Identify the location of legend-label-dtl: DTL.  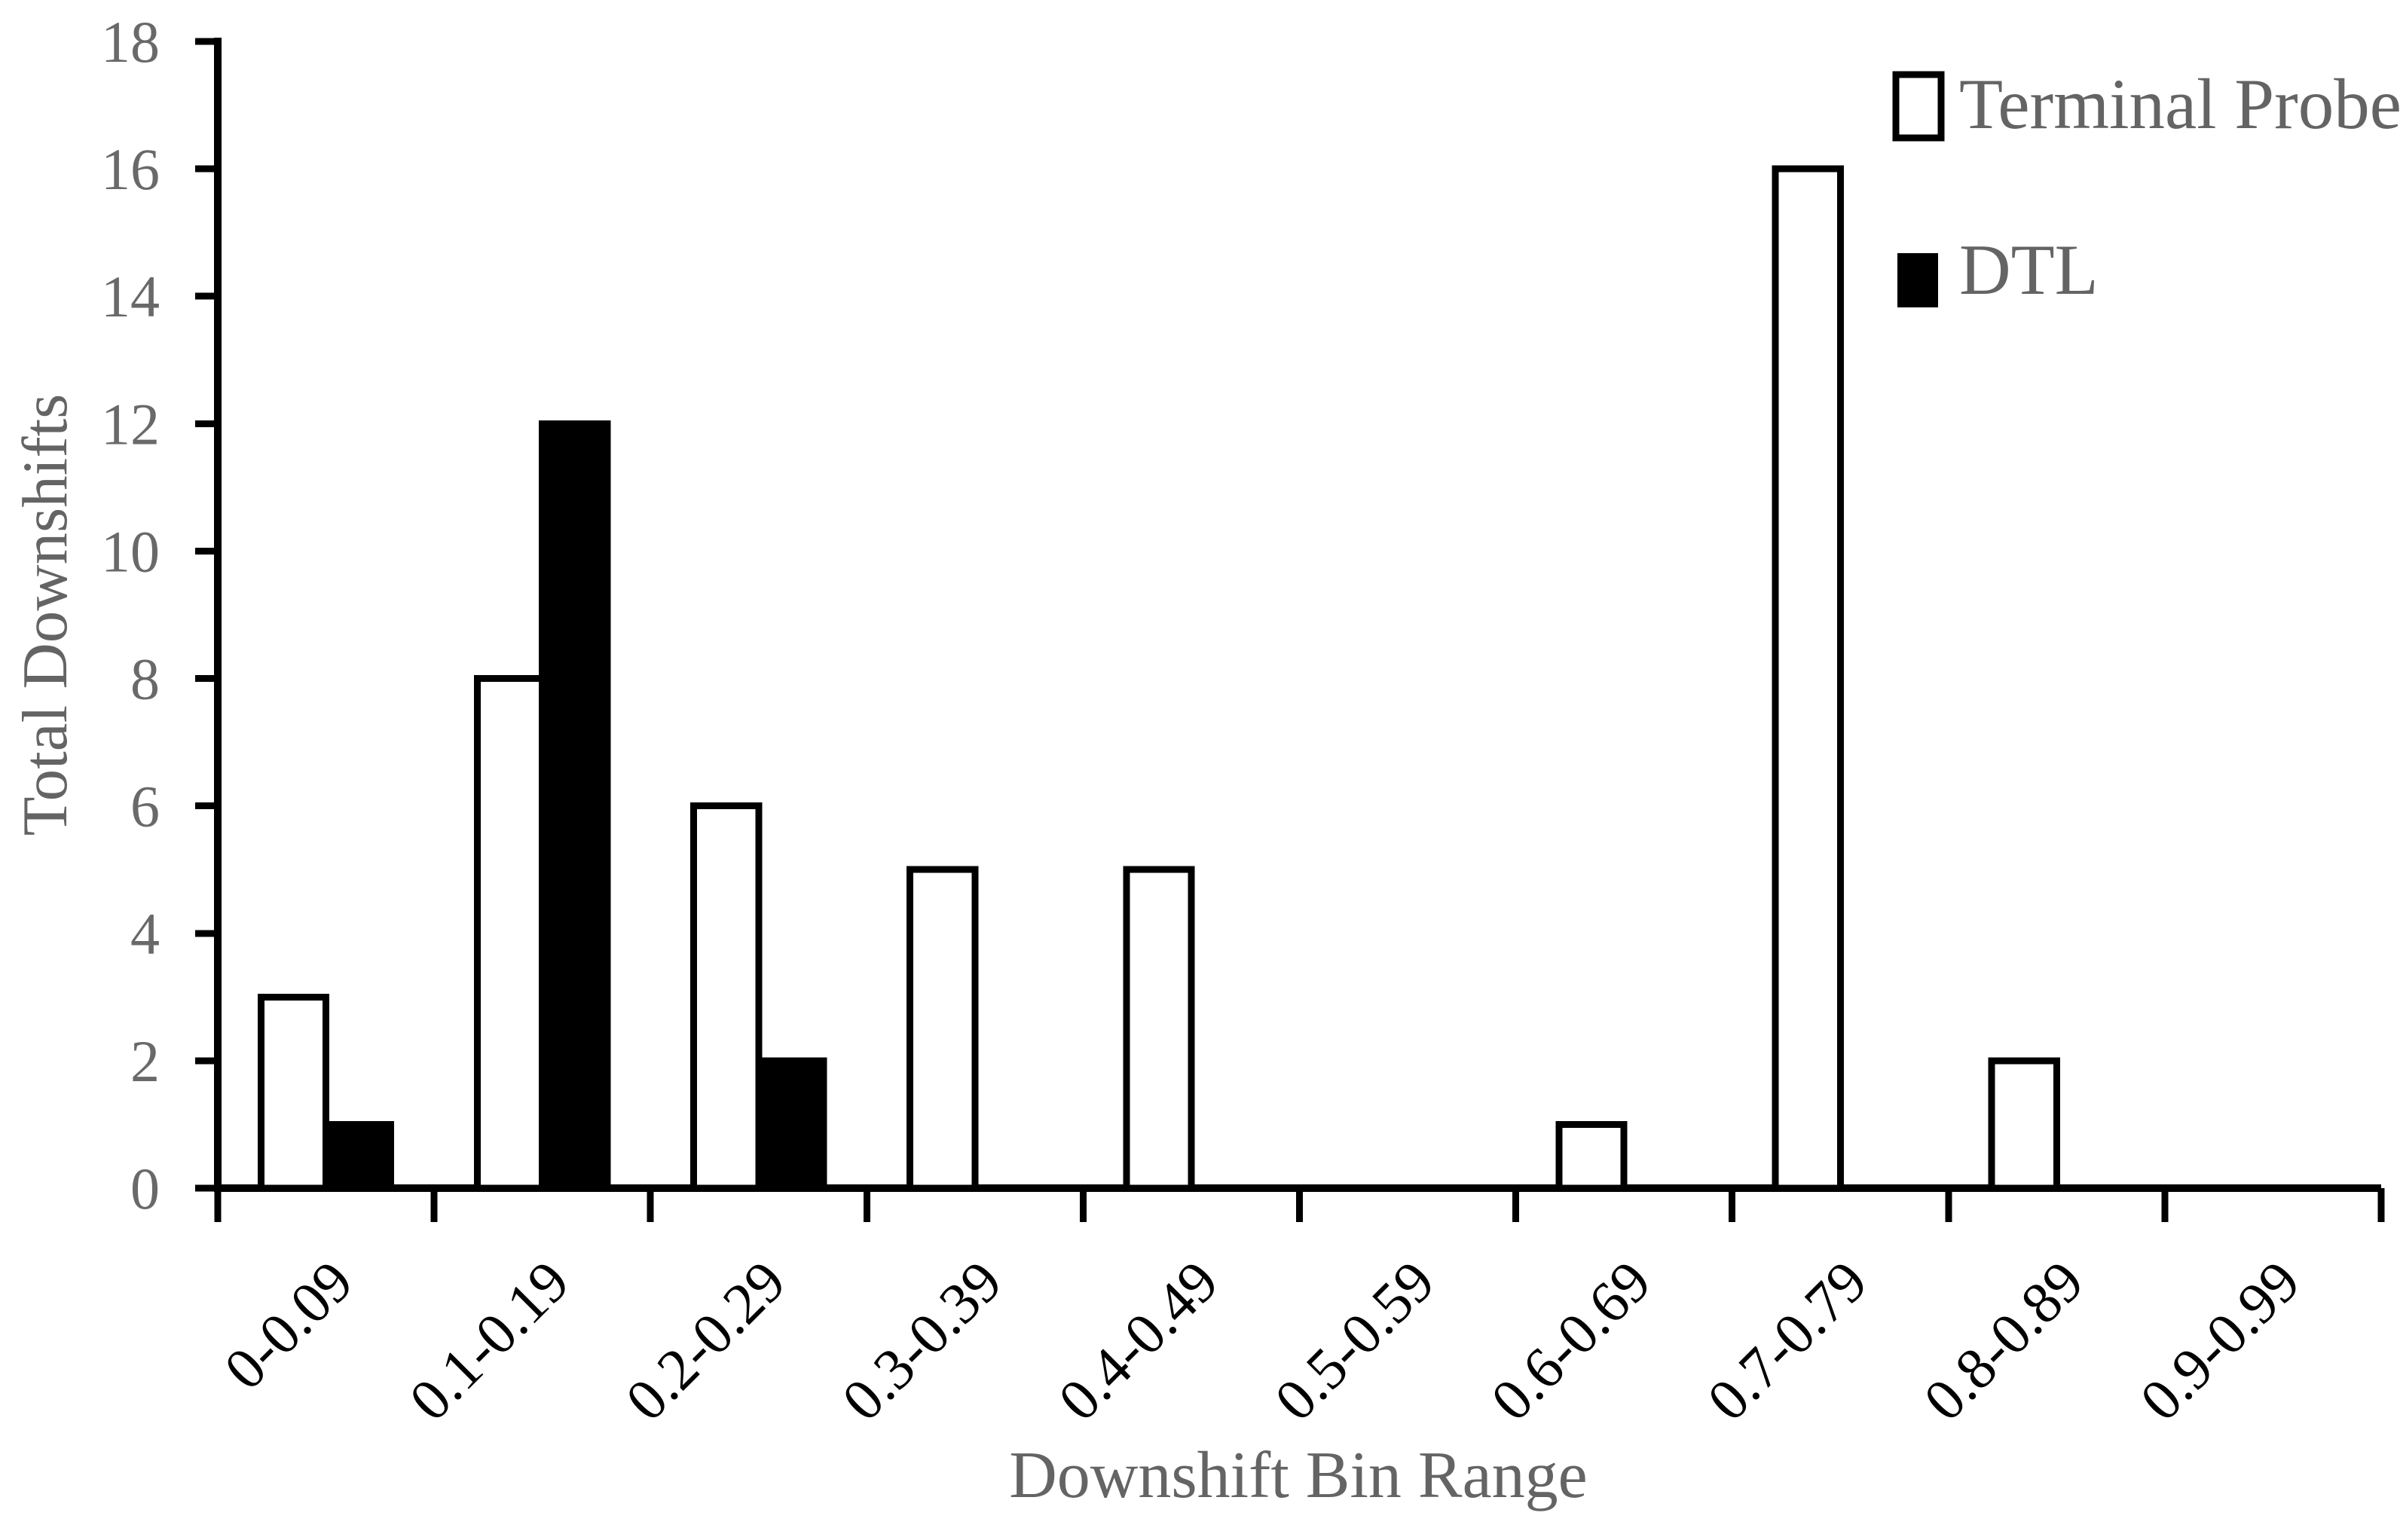
(2029, 270).